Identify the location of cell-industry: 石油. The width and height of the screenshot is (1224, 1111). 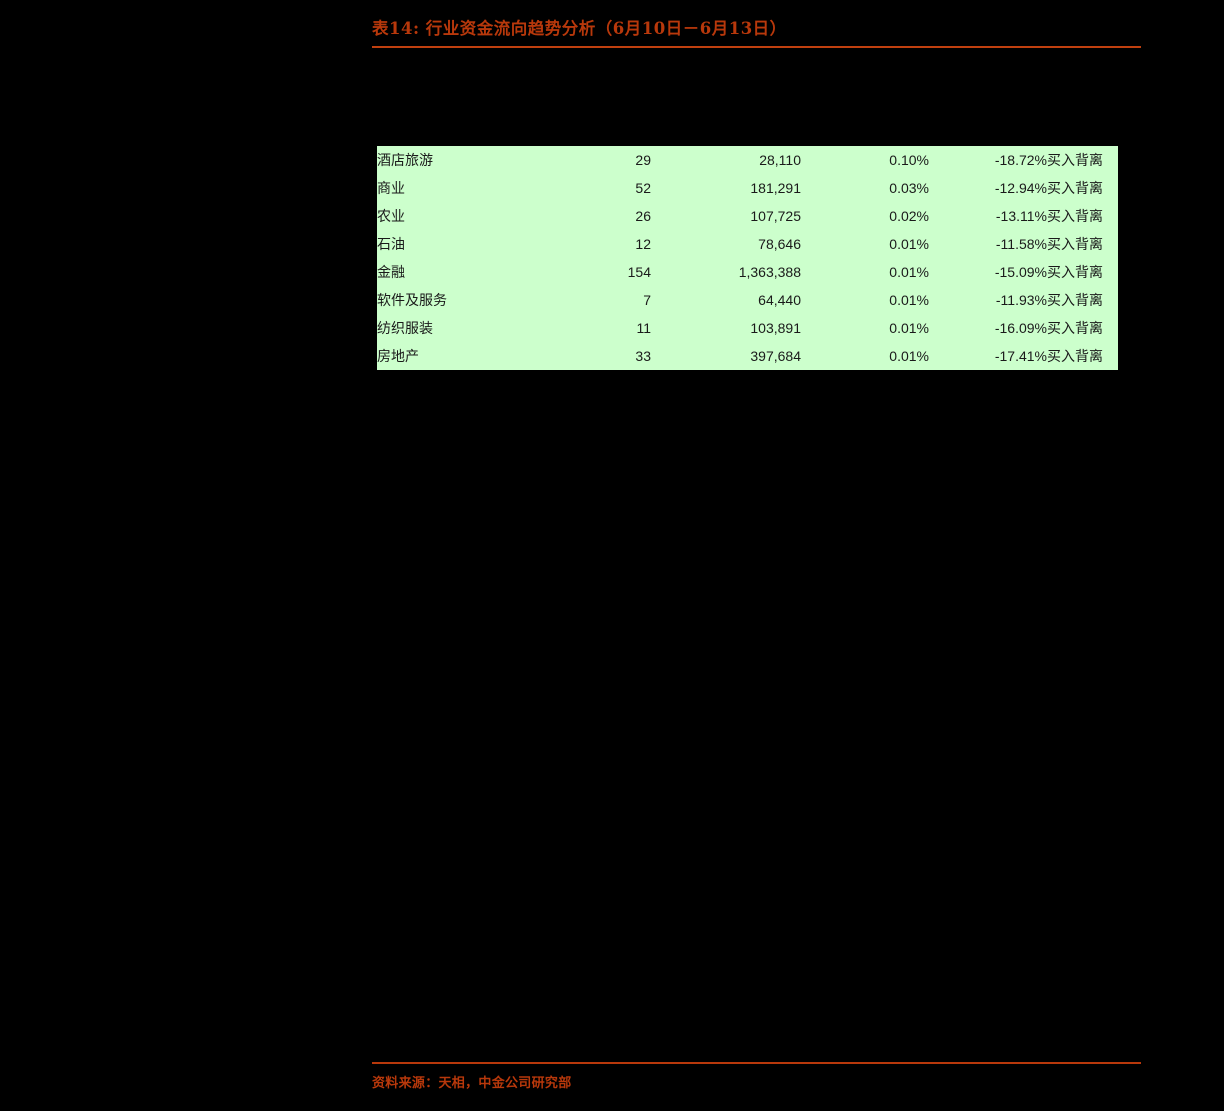
(391, 245).